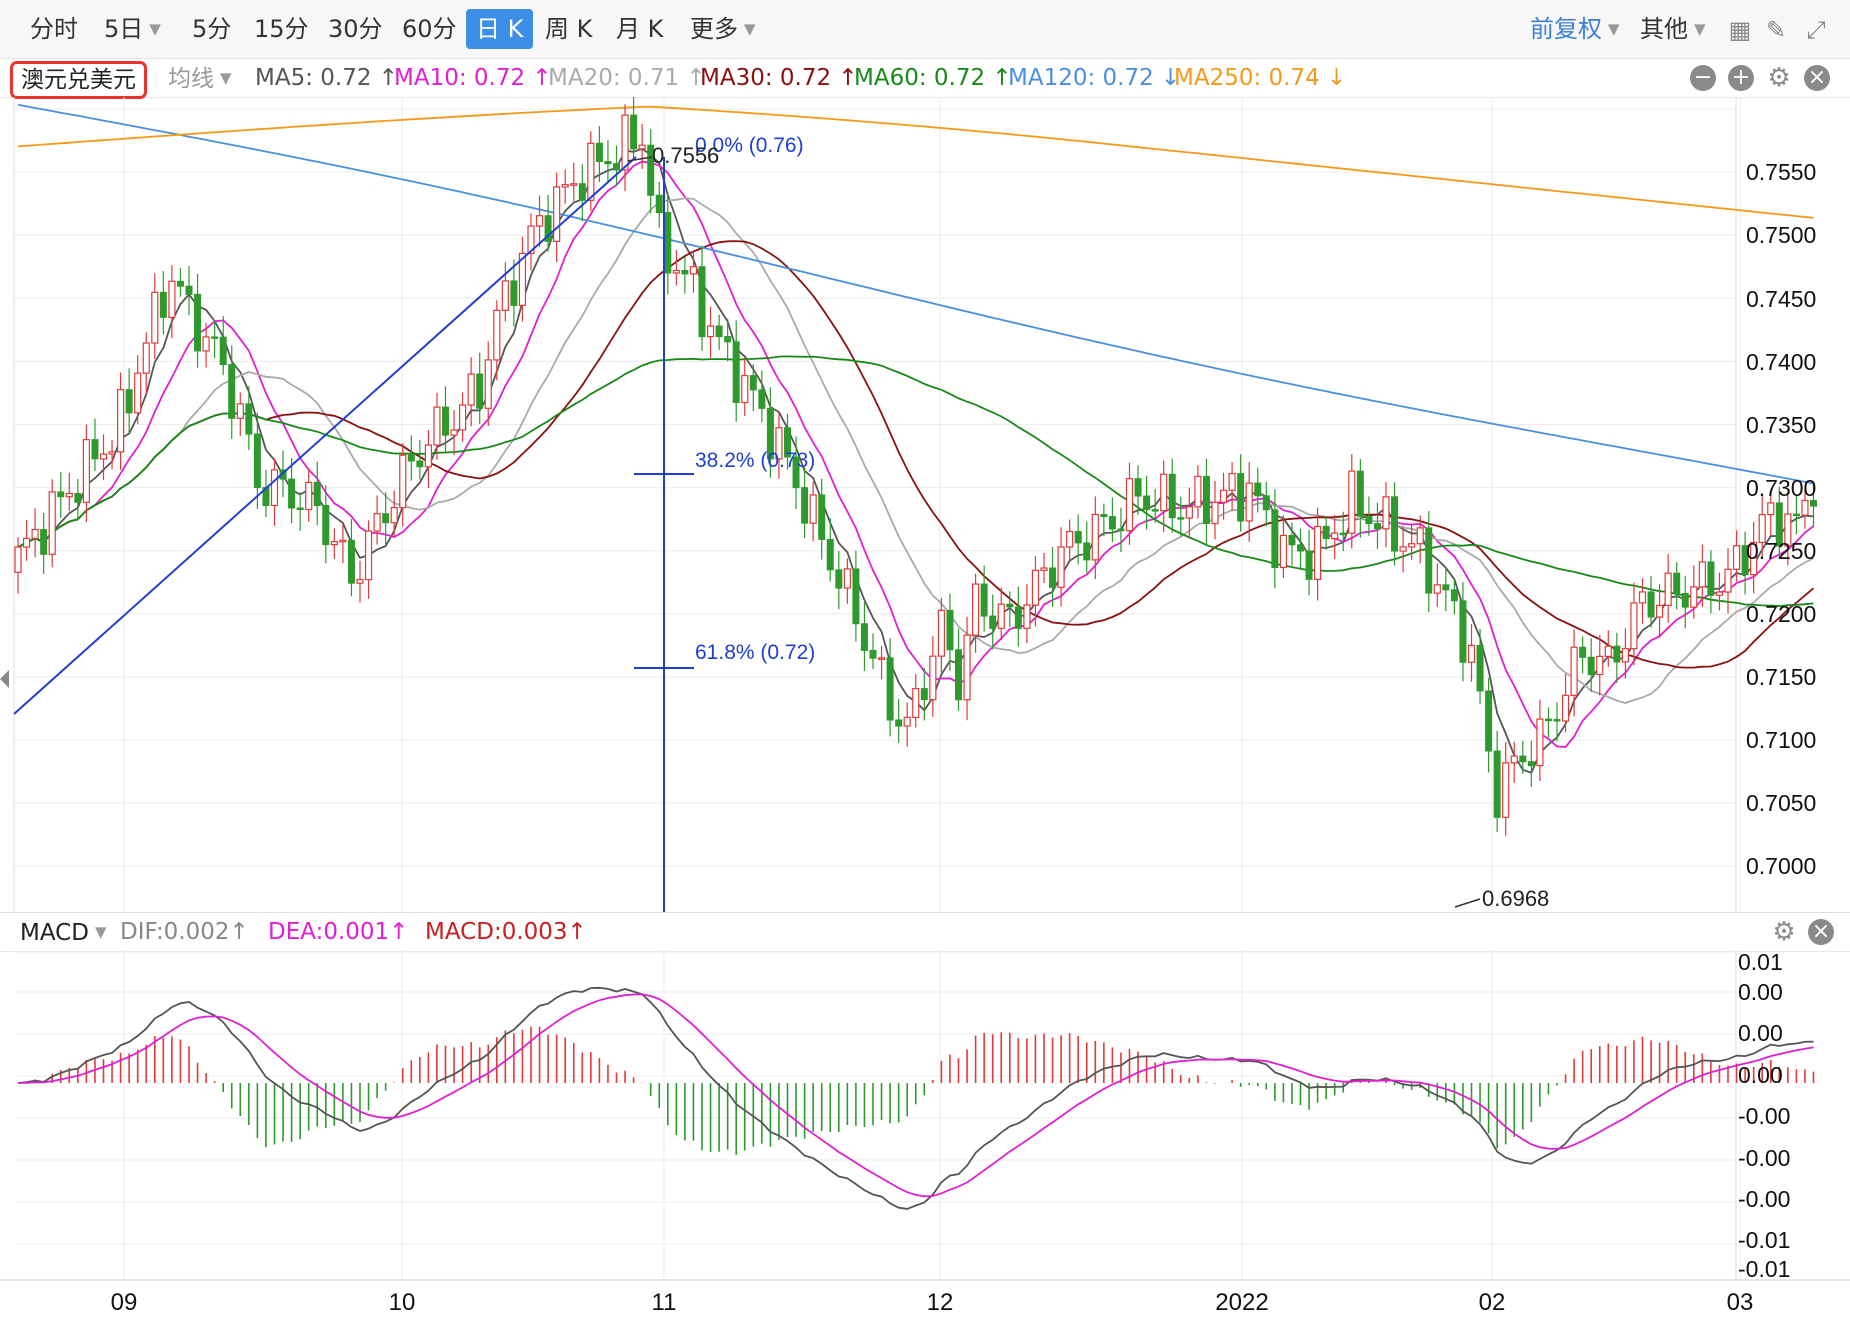 The height and width of the screenshot is (1332, 1850). I want to click on plus-icon: +, so click(1741, 78).